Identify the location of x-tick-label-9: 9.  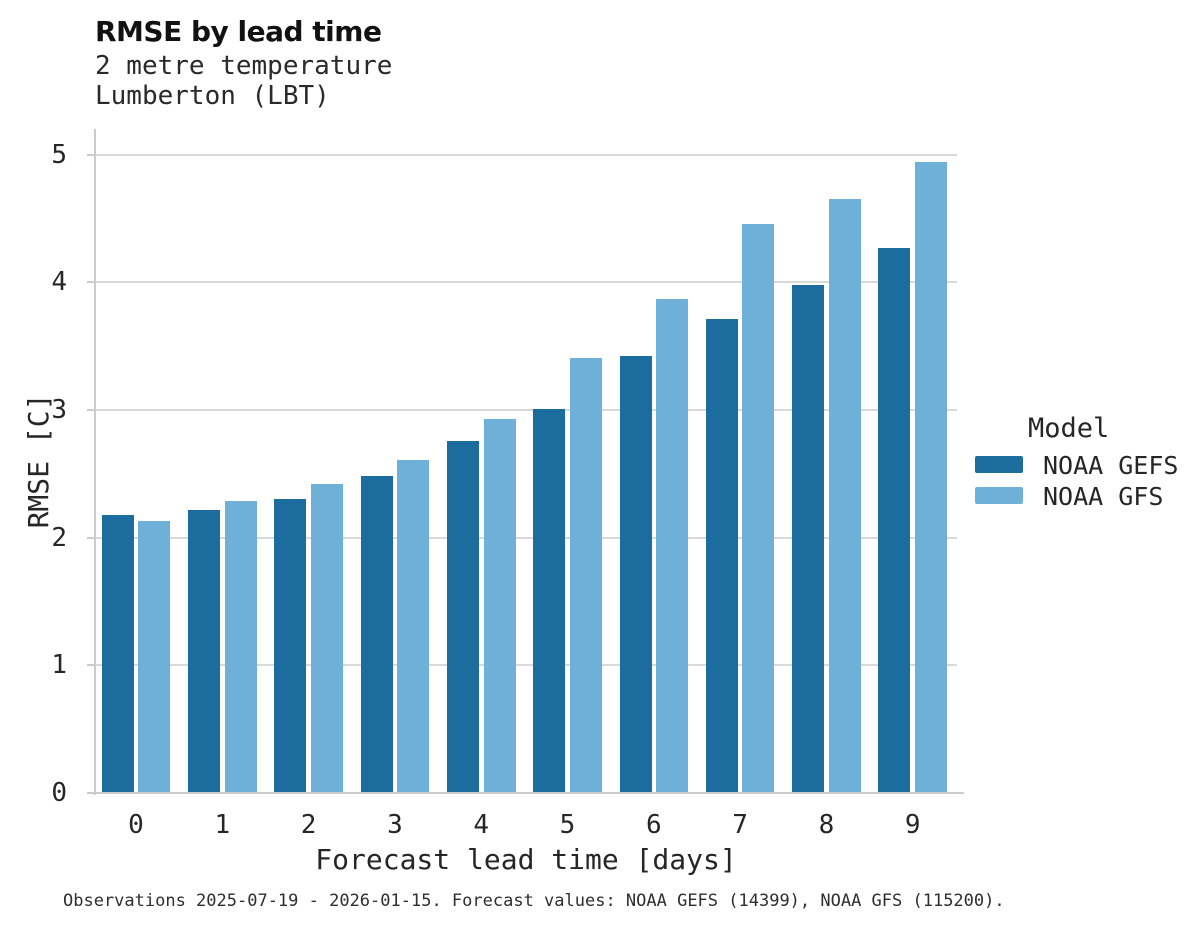
(912, 825).